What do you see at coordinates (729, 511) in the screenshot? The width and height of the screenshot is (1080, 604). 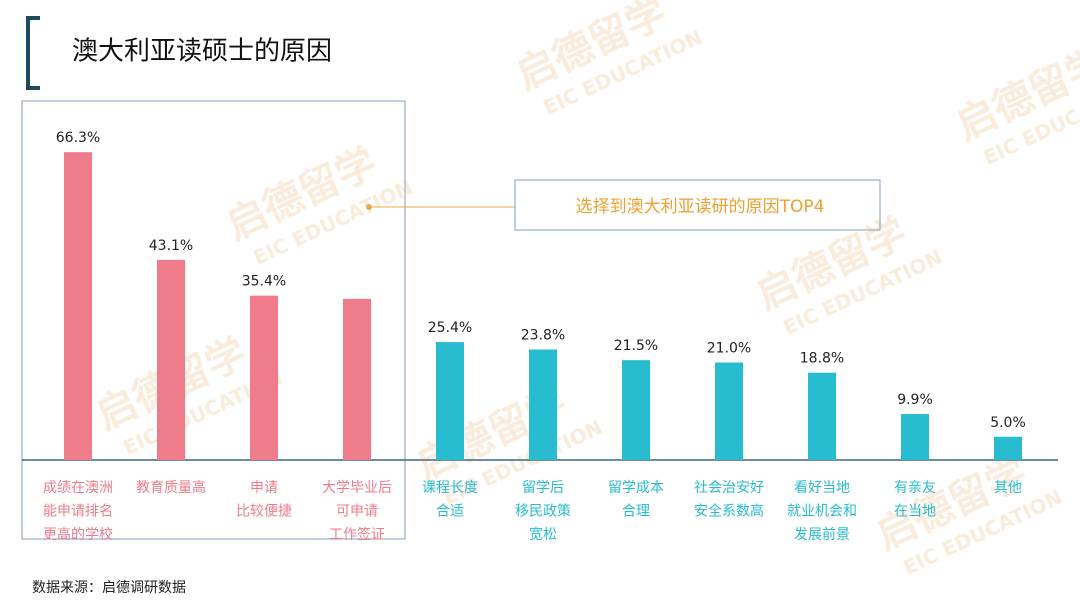 I see `x-tick-label: 安全系数高` at bounding box center [729, 511].